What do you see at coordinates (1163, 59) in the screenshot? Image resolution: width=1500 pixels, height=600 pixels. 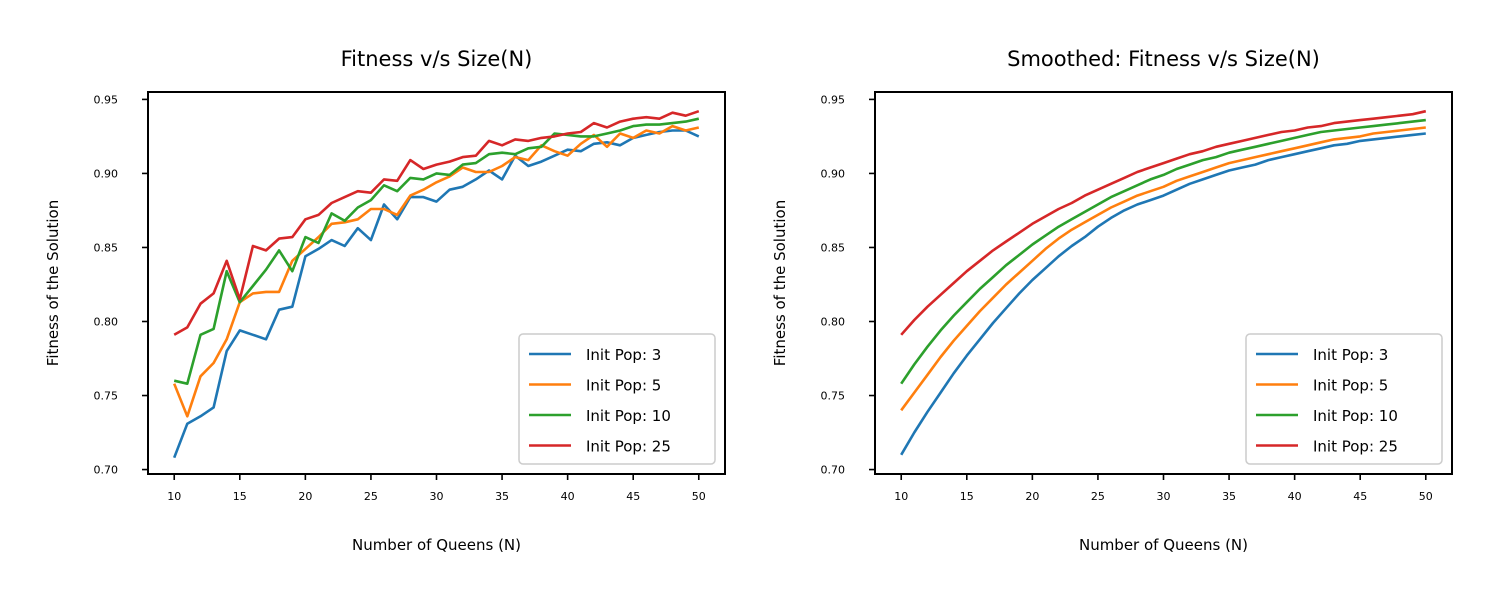 I see `chart-title: Smoothed: Fitness v/s Size(N)` at bounding box center [1163, 59].